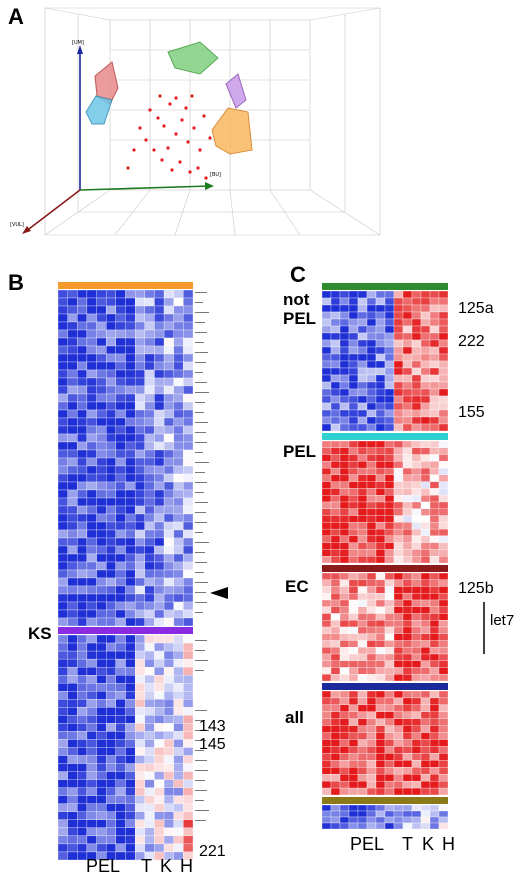 This screenshot has height=877, width=520. Describe the element at coordinates (212, 744) in the screenshot. I see `panel-b-annotation-145: 145` at that location.